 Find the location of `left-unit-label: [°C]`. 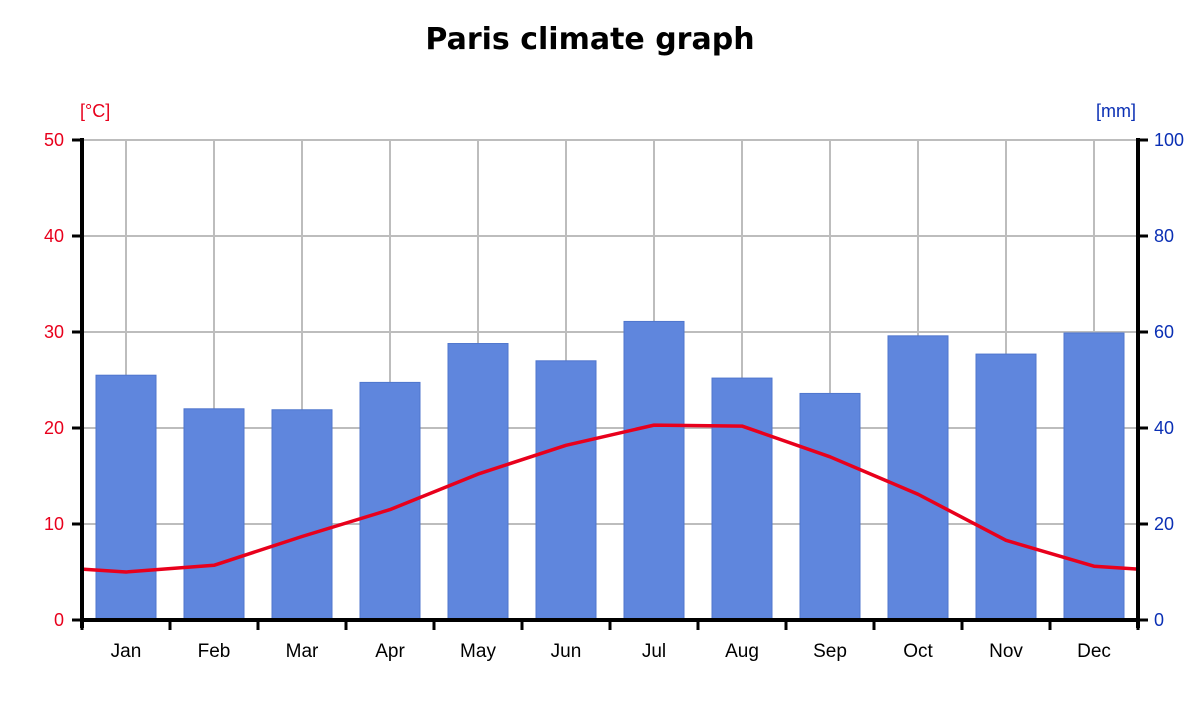

left-unit-label: [°C] is located at coordinates (95, 111).